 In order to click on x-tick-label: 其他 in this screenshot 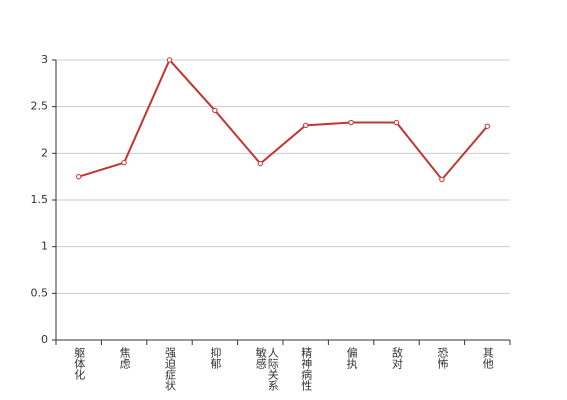, I will do `click(488, 358)`.